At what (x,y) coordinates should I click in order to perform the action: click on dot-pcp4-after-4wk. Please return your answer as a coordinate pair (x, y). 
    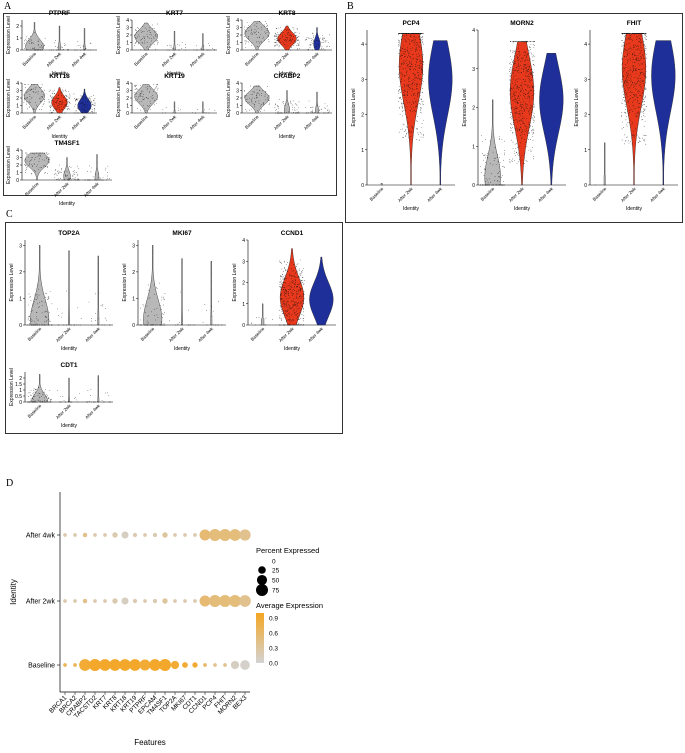
    Looking at the image, I should click on (215, 535).